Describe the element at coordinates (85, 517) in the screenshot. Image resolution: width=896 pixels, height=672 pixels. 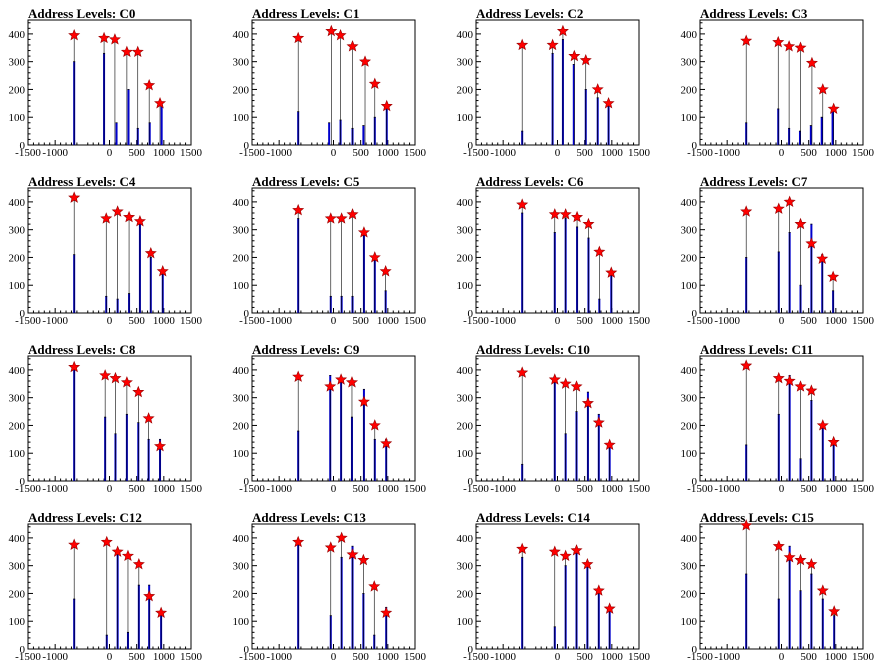
I see `chart-title: Address Levels: C12` at that location.